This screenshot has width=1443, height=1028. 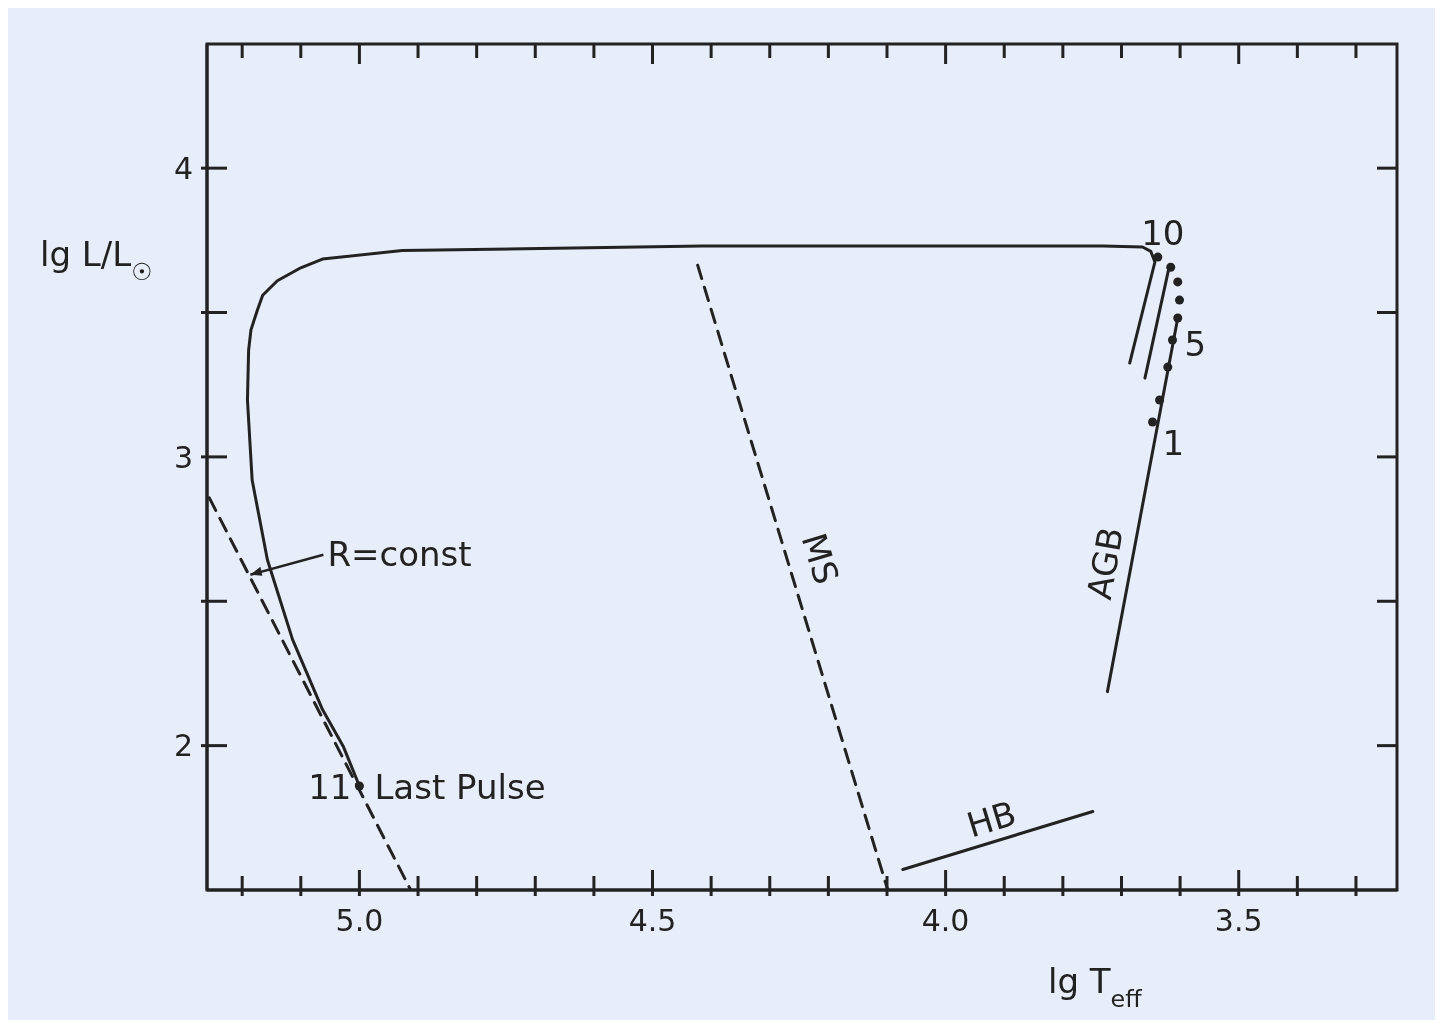 What do you see at coordinates (991, 819) in the screenshot?
I see `annotation: HB` at bounding box center [991, 819].